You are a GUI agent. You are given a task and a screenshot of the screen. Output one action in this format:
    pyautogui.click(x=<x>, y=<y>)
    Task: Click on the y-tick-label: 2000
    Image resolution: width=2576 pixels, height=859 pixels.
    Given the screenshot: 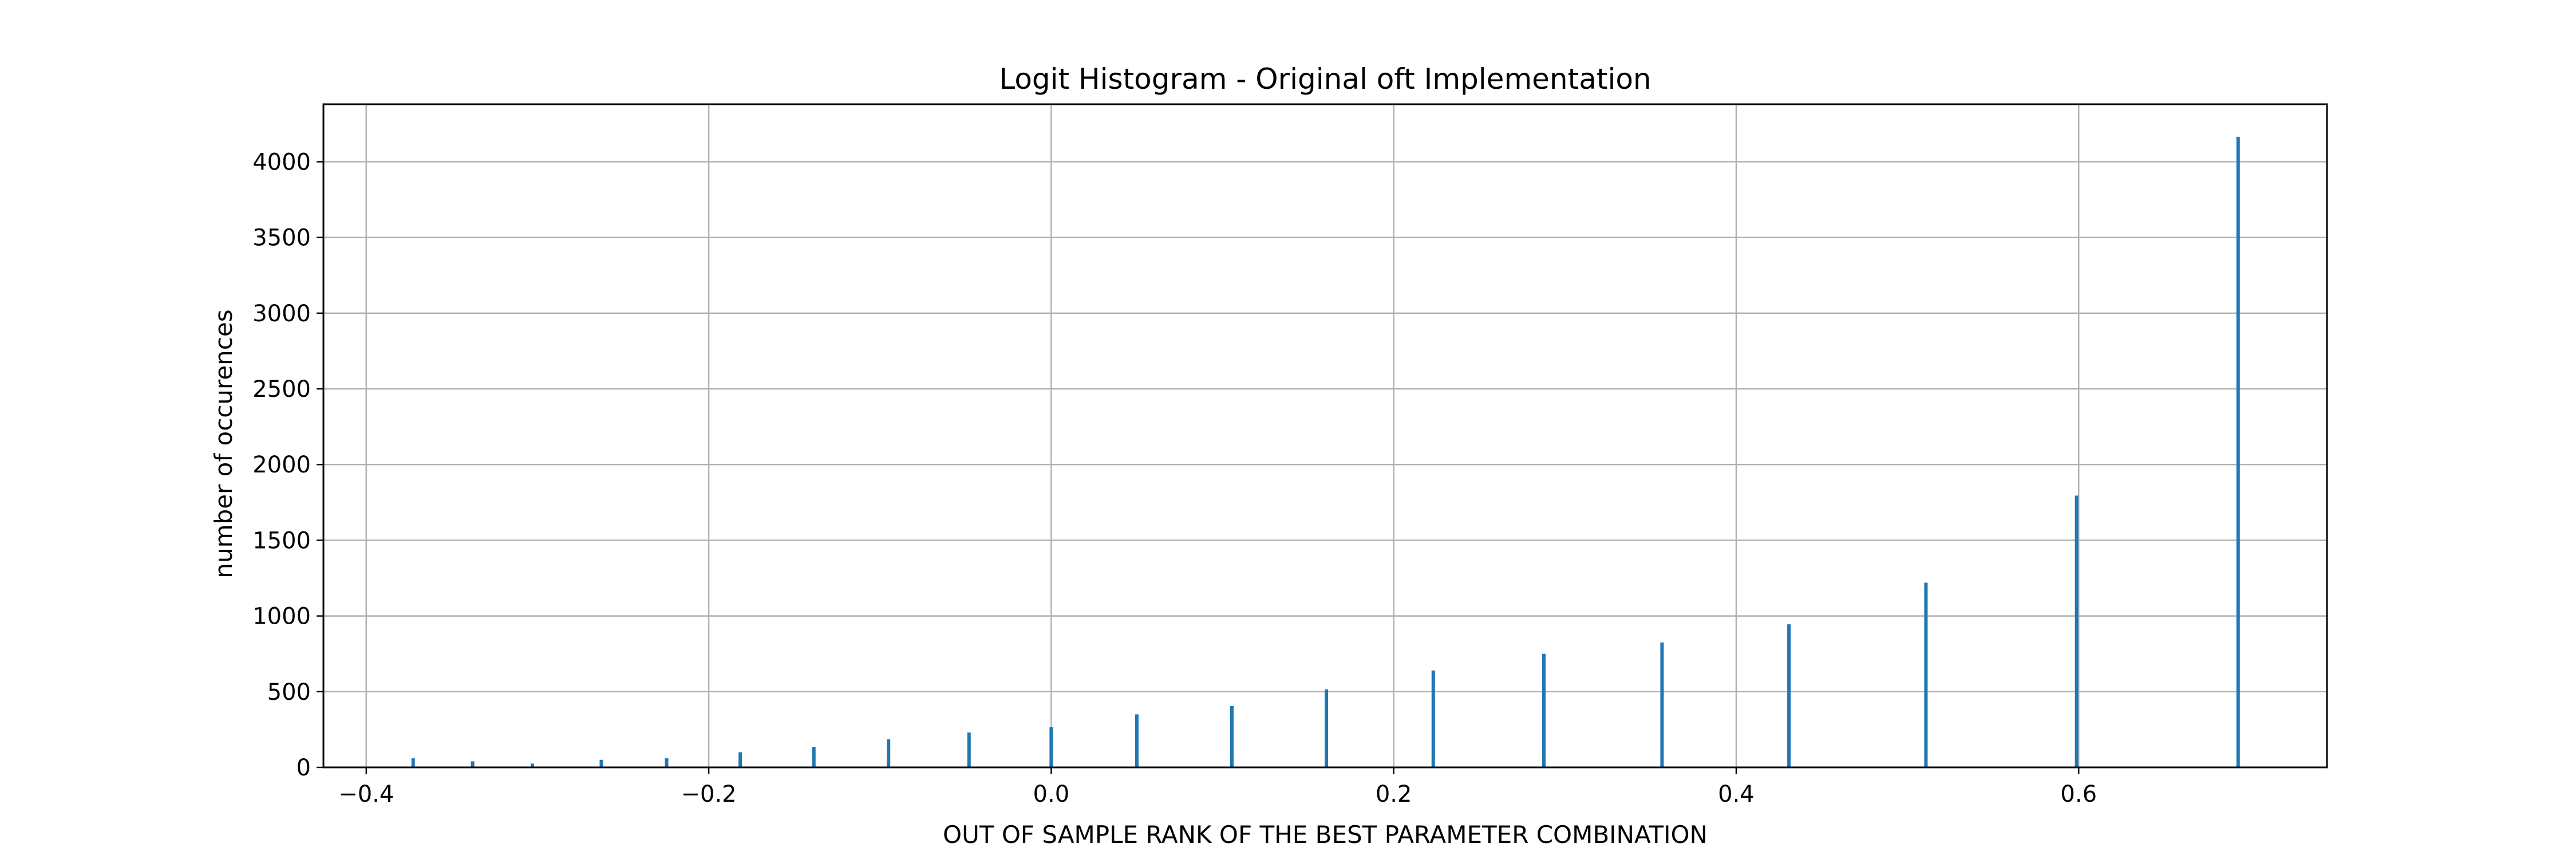 What is the action you would take?
    pyautogui.click(x=281, y=465)
    